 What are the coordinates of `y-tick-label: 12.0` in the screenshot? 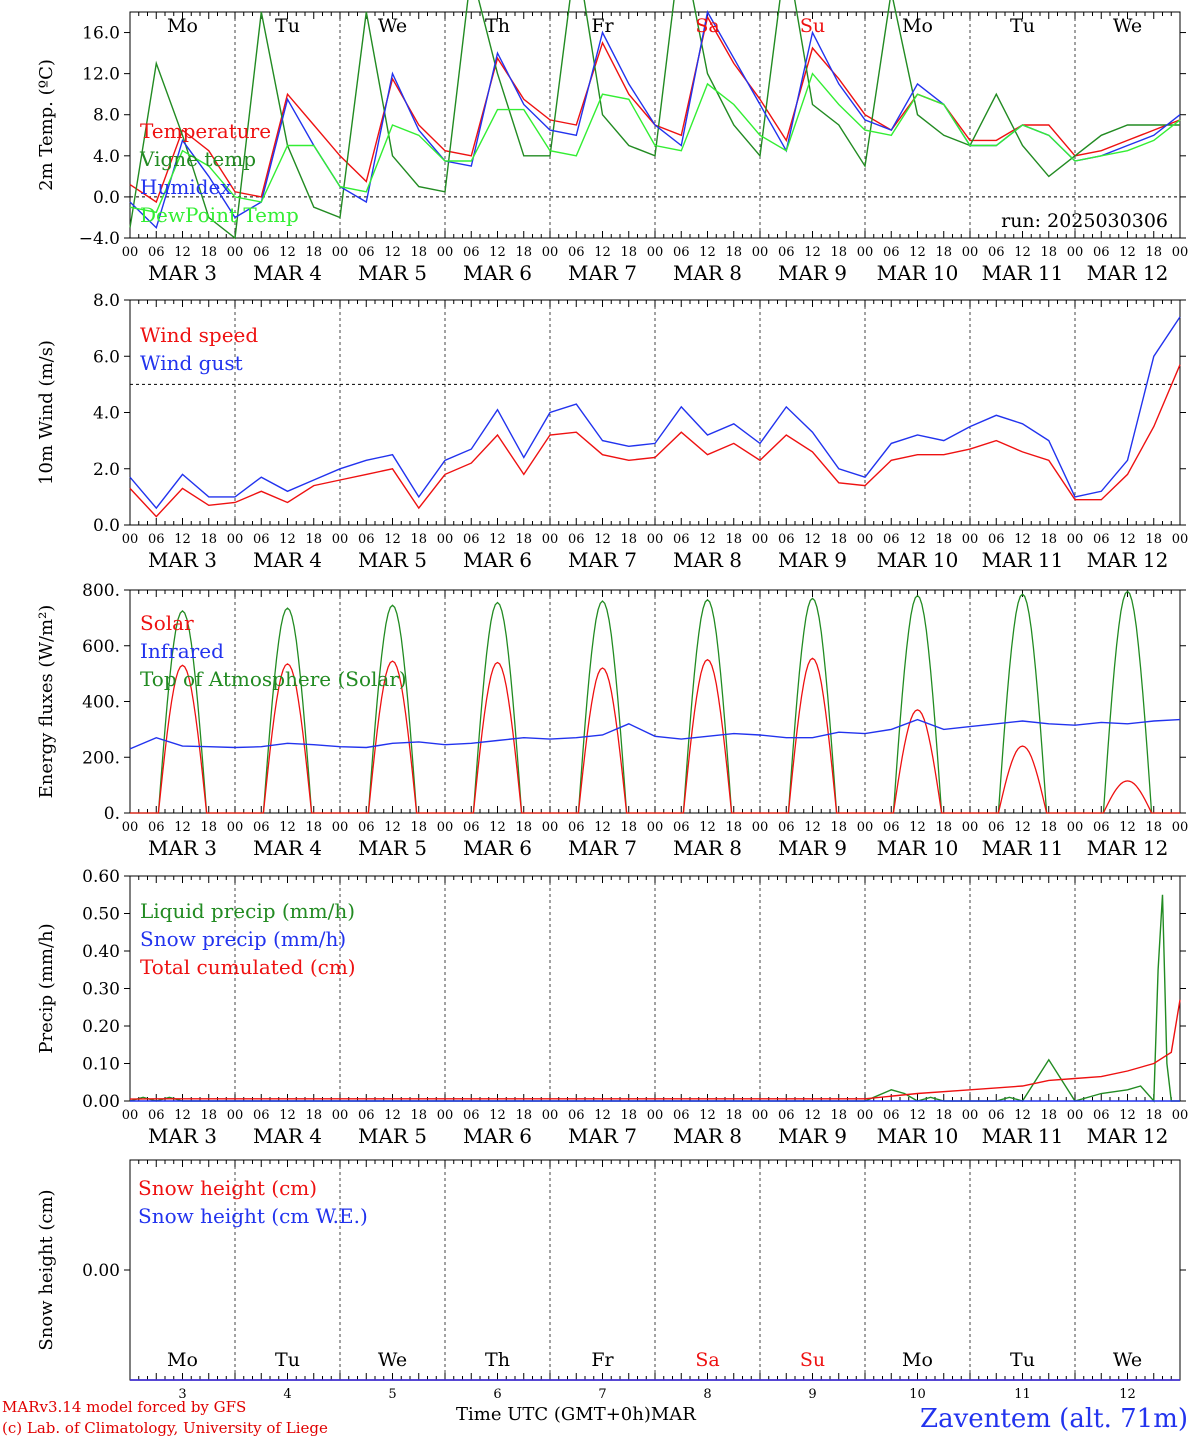 It's located at (101, 75).